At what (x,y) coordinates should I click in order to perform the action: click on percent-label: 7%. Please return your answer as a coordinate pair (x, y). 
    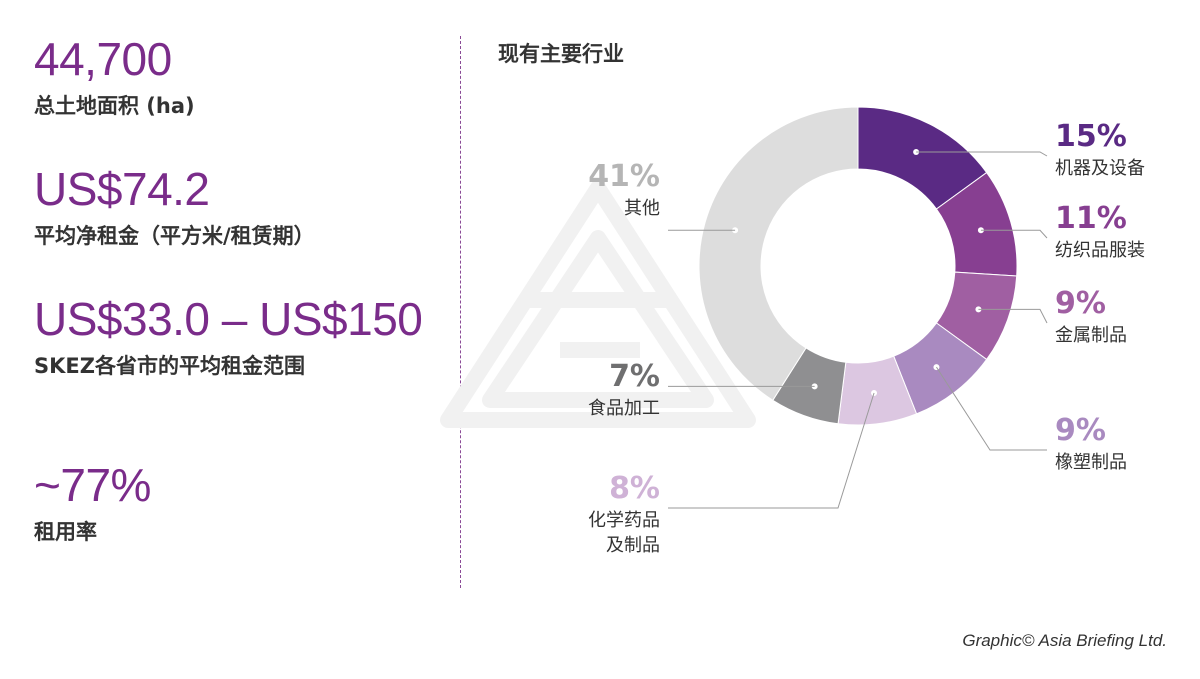
    Looking at the image, I should click on (634, 376).